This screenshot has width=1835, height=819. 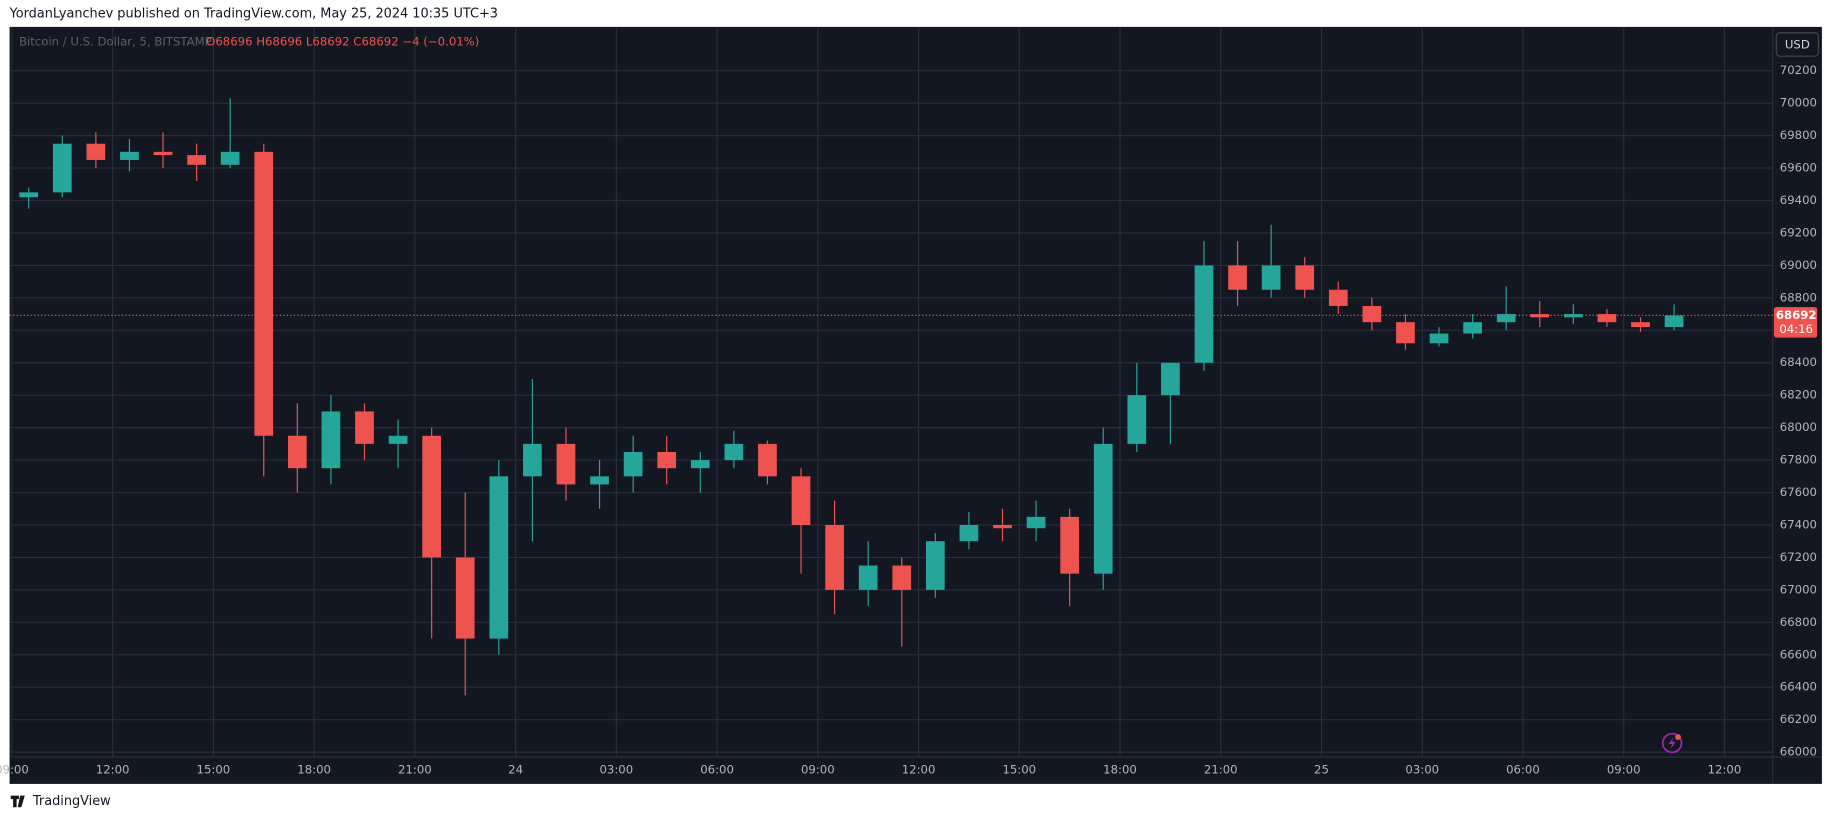 I want to click on y-tick-label: 68800, so click(x=1798, y=297).